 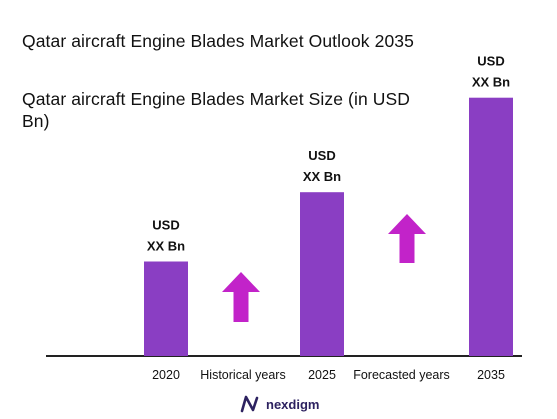 What do you see at coordinates (322, 375) in the screenshot?
I see `x-tick-label: 2025` at bounding box center [322, 375].